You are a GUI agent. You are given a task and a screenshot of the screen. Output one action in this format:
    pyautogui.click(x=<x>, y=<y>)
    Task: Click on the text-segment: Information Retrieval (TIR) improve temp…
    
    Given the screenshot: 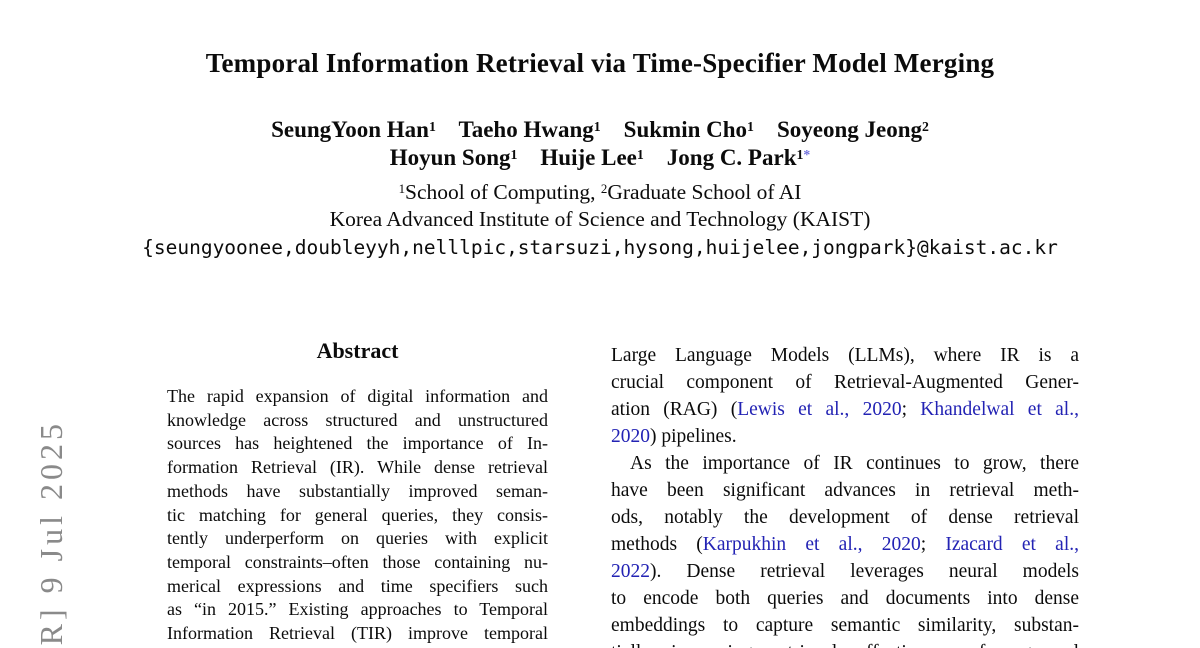 What is the action you would take?
    pyautogui.click(x=357, y=633)
    